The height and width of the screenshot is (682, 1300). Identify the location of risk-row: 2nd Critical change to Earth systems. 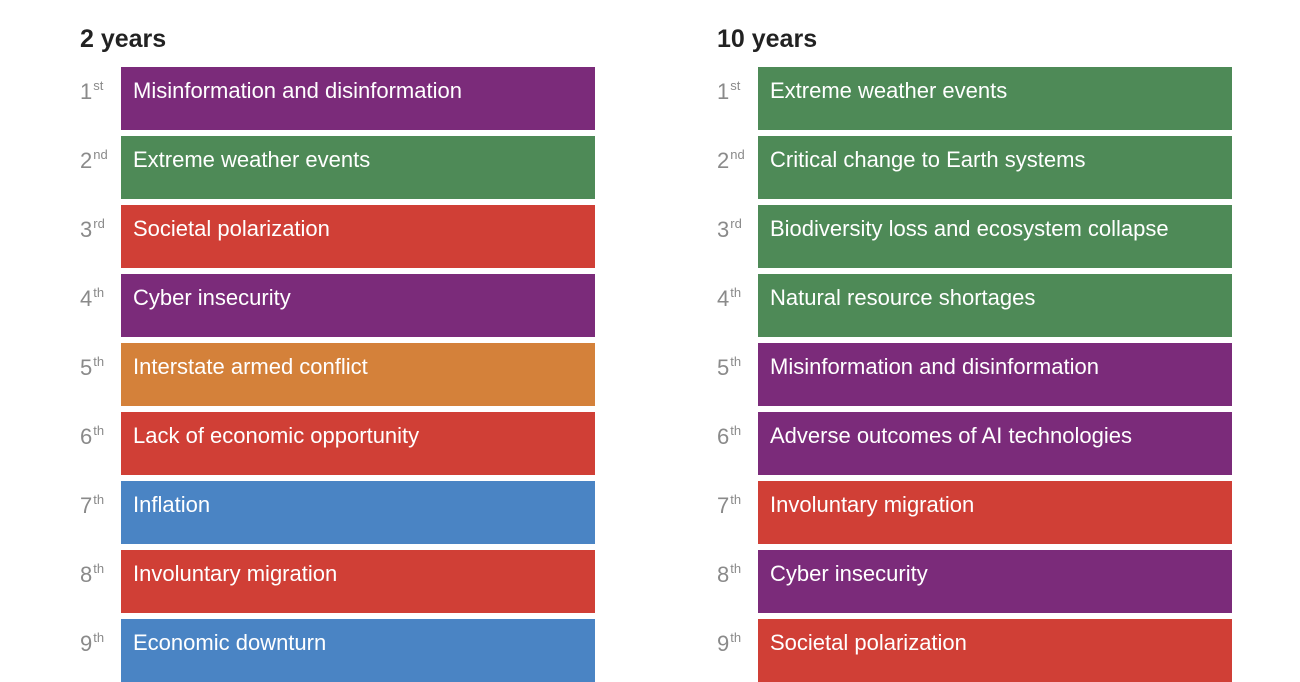
(977, 167).